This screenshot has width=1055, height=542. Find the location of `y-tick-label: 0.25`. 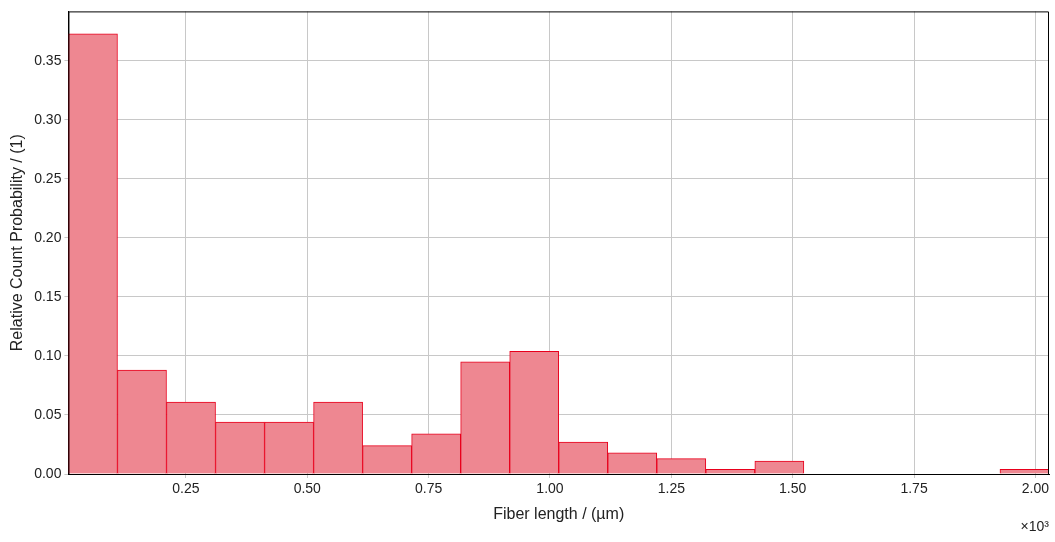

y-tick-label: 0.25 is located at coordinates (48, 177).